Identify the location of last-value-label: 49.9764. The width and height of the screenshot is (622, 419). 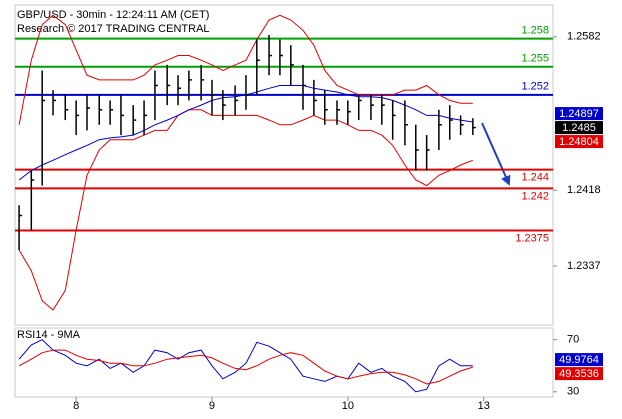
(579, 360).